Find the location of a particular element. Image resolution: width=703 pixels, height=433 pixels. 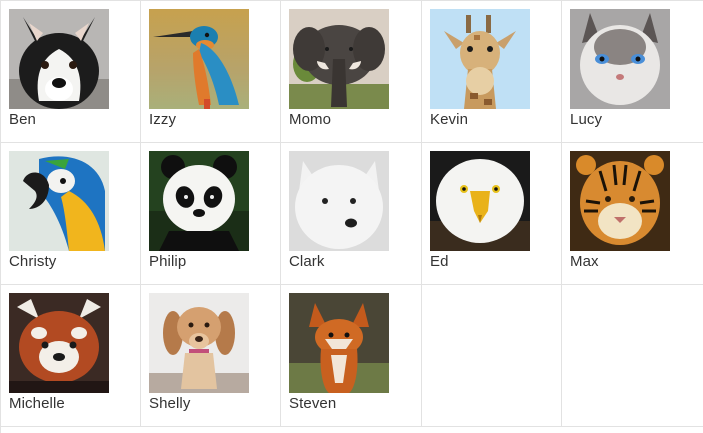

animal-card-shelly: Shelly is located at coordinates (211, 356).